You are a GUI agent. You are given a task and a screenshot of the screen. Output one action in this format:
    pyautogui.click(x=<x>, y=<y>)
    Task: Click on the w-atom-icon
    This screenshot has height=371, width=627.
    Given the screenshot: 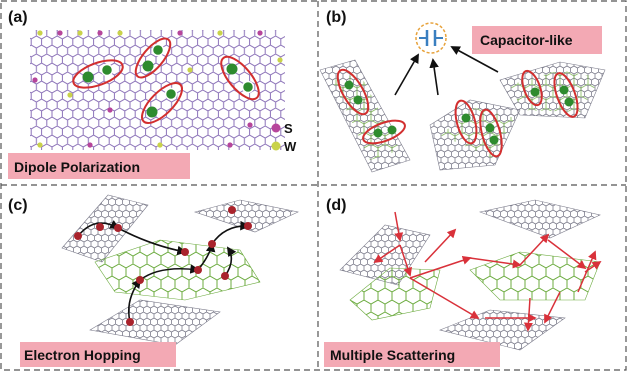 What is the action you would take?
    pyautogui.click(x=276, y=146)
    